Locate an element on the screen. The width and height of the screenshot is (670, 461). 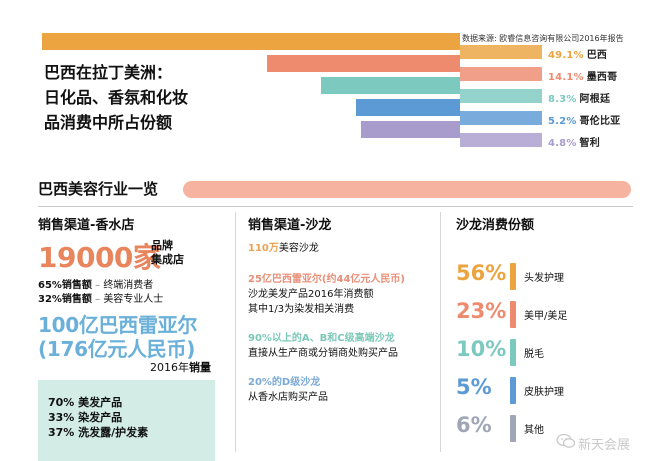
sales-share-professionals-label: 美容专业人士 is located at coordinates (133, 299).